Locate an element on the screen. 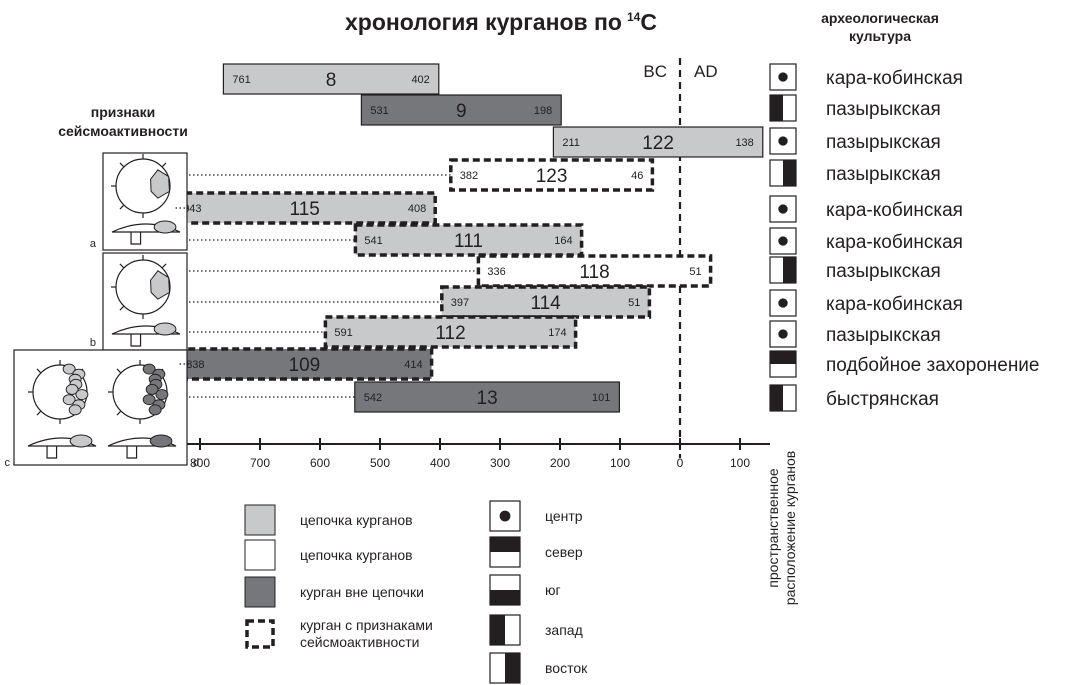 The height and width of the screenshot is (685, 1077). position-axis-label: пространственноерасположение курганов is located at coordinates (781, 528).